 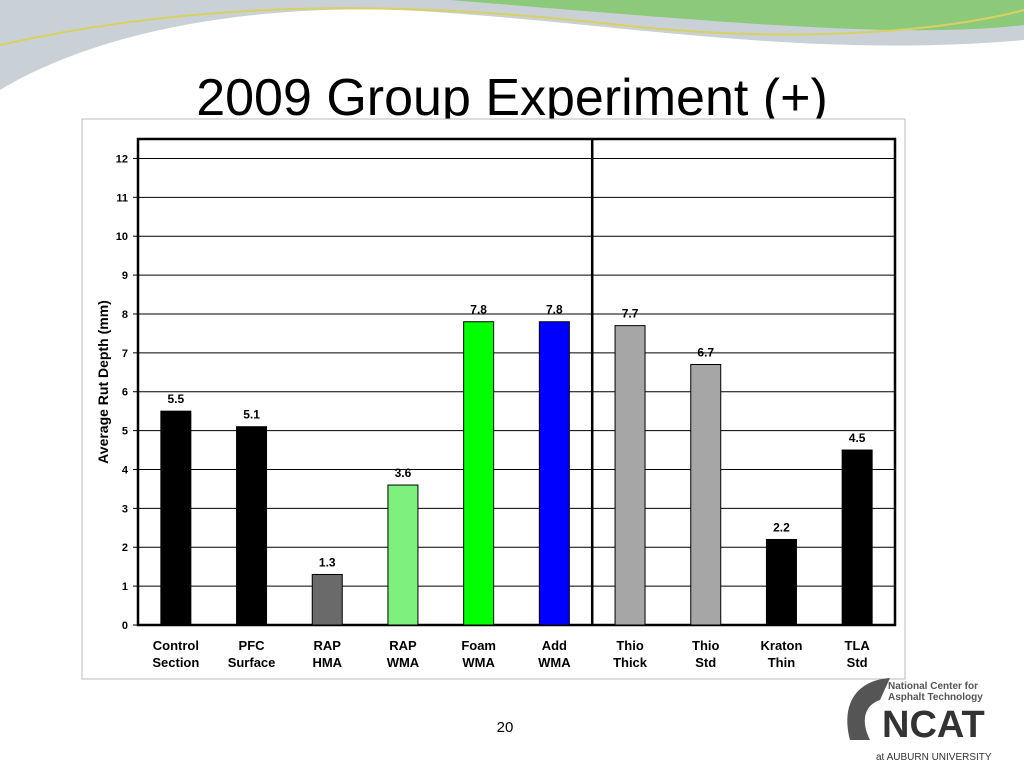 What do you see at coordinates (512, 98) in the screenshot?
I see `slide-title: 2009 Group Experiment (+)` at bounding box center [512, 98].